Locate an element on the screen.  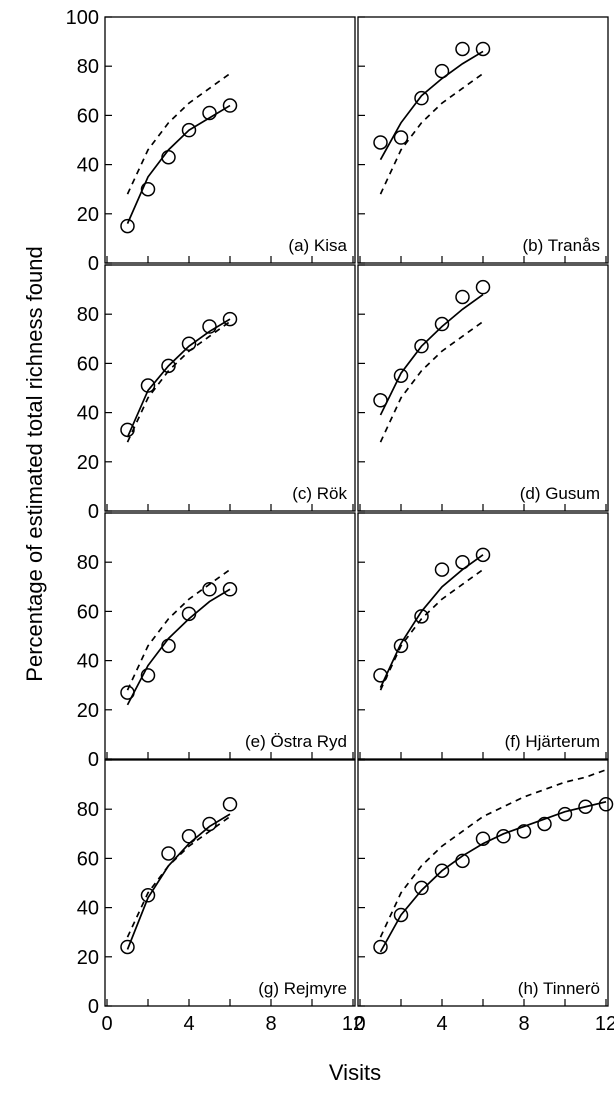
panel-label: (b) Tranås is located at coordinates (561, 245).